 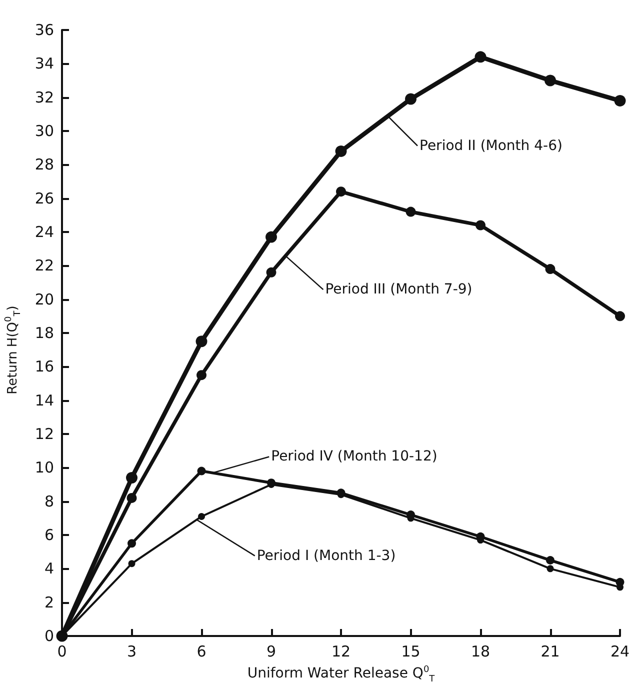 What do you see at coordinates (480, 651) in the screenshot?
I see `x-tick-label: 18` at bounding box center [480, 651].